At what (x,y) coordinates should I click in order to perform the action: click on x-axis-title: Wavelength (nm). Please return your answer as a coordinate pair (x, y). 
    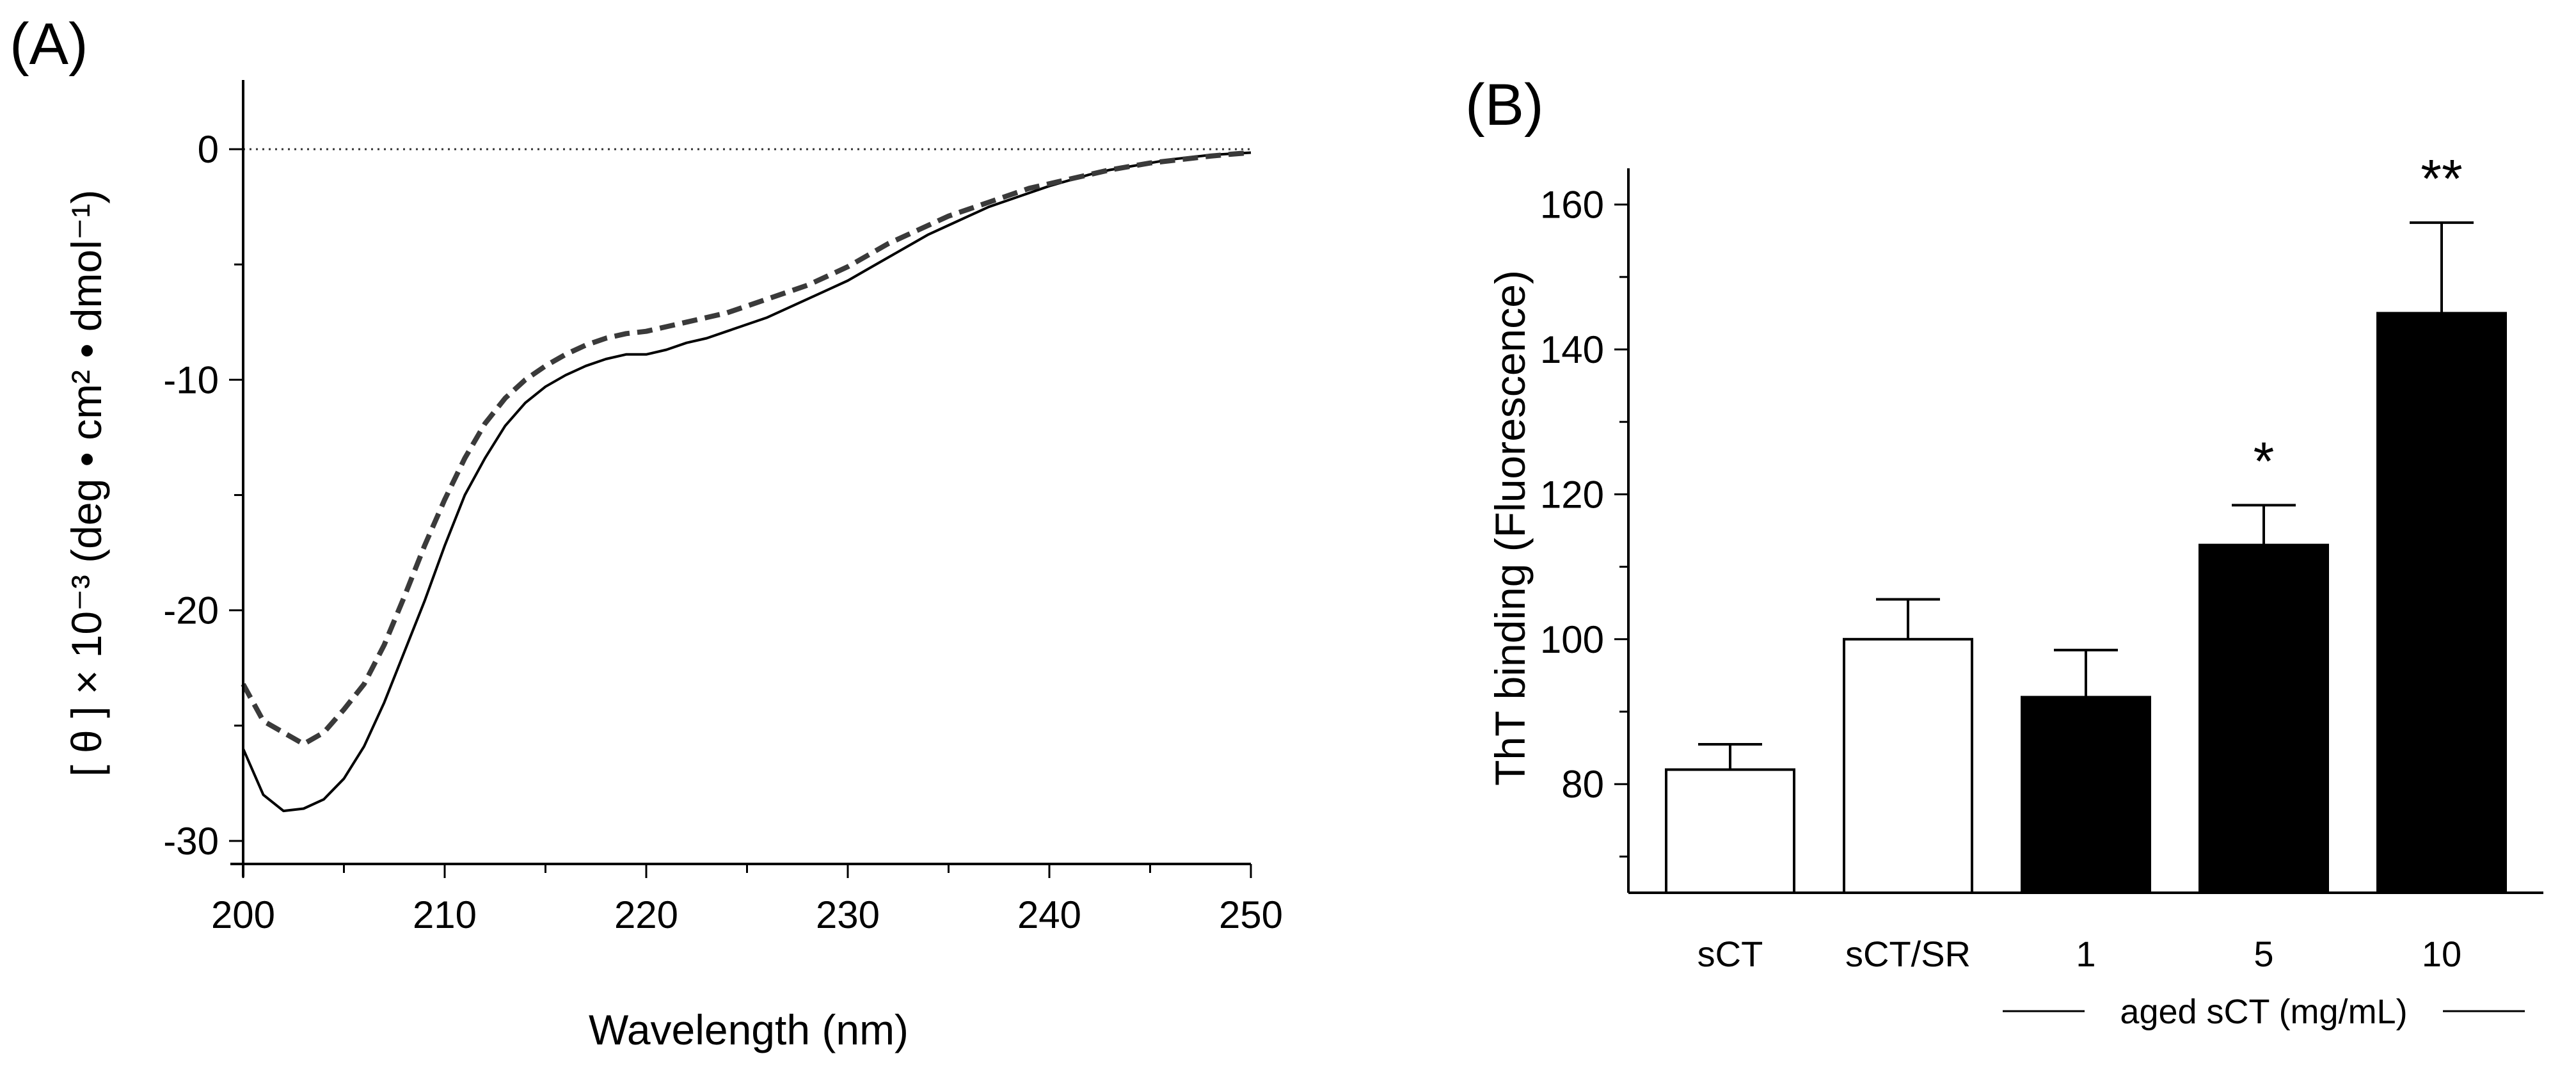
    Looking at the image, I should click on (749, 1029).